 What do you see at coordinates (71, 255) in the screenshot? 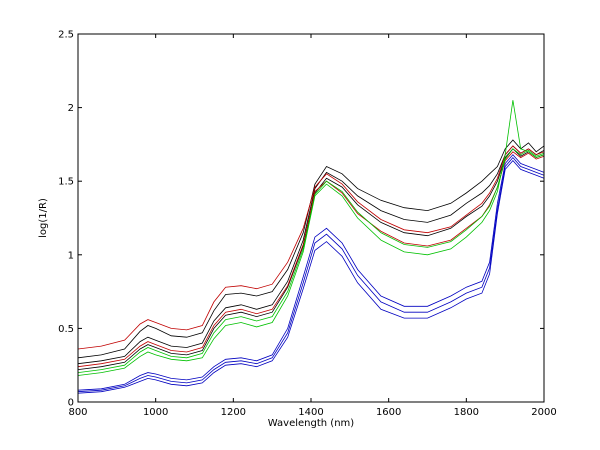
I see `y-tick-label: 1` at bounding box center [71, 255].